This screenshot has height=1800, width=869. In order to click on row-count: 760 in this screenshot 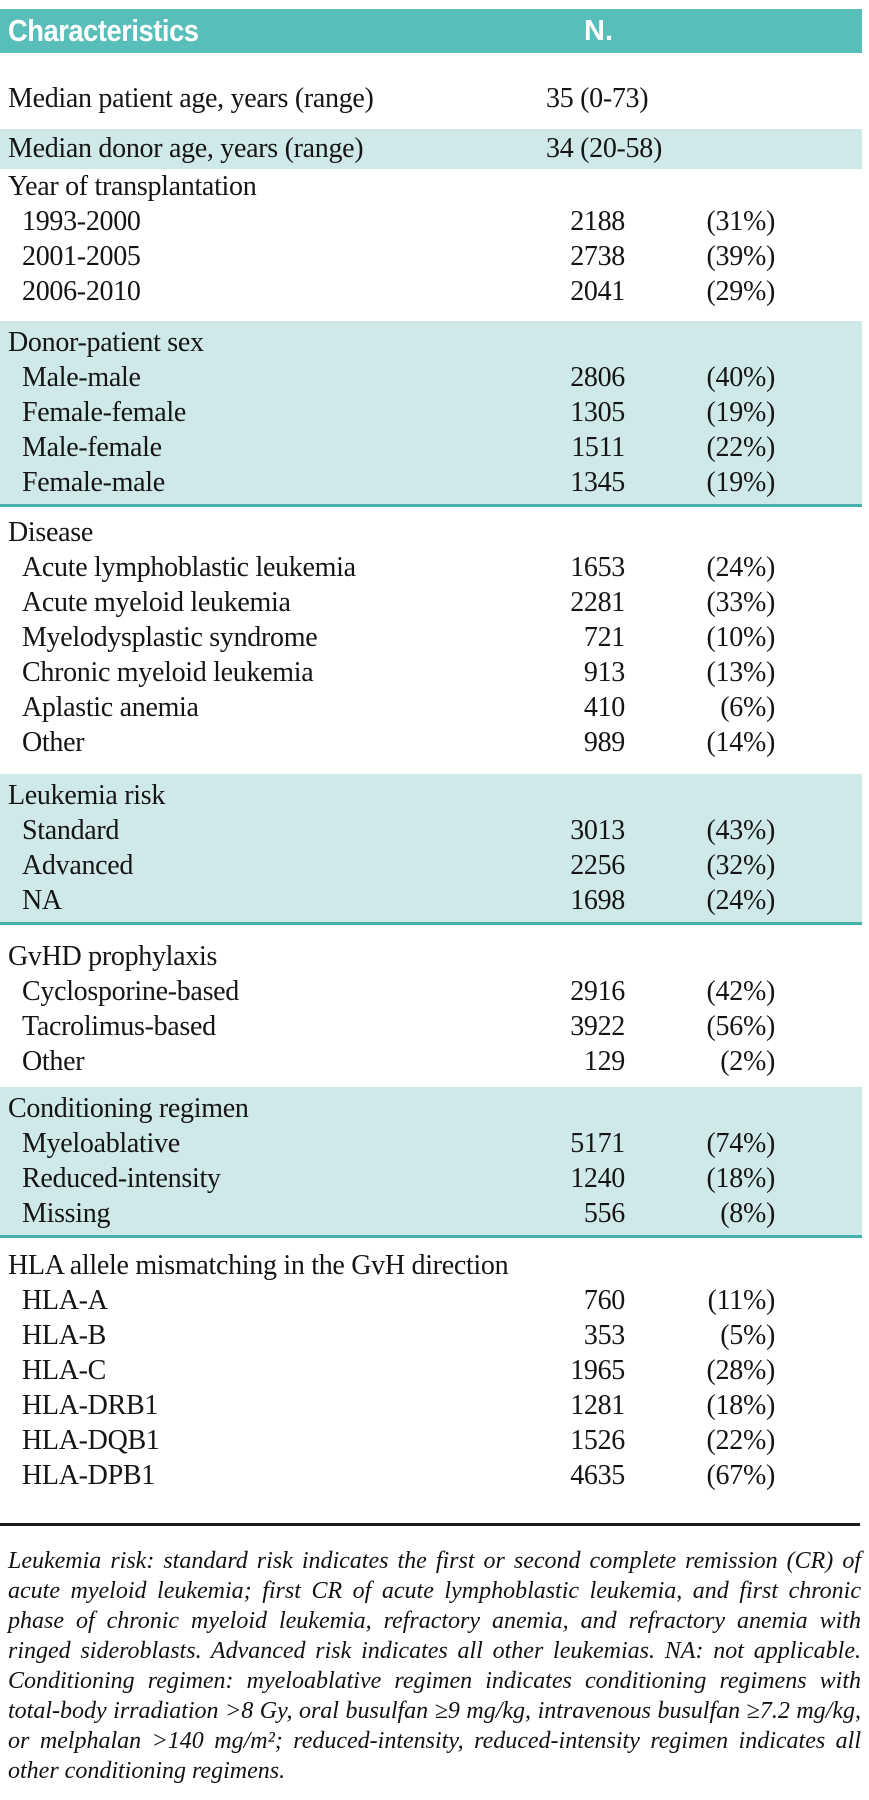, I will do `click(604, 1300)`.